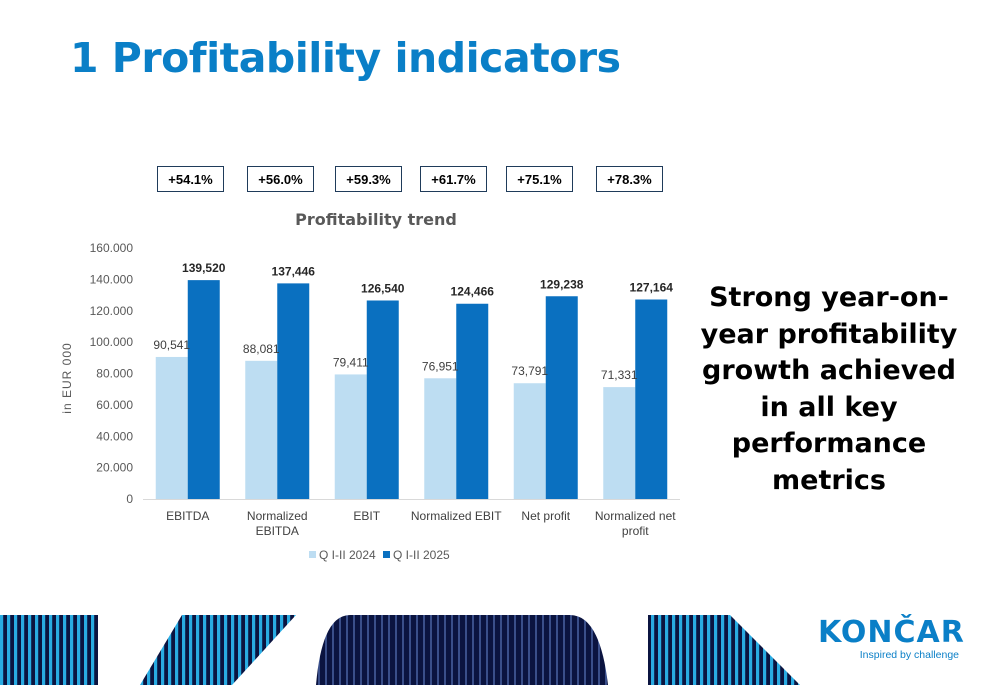  What do you see at coordinates (114, 436) in the screenshot?
I see `y-tick-label: 40.000` at bounding box center [114, 436].